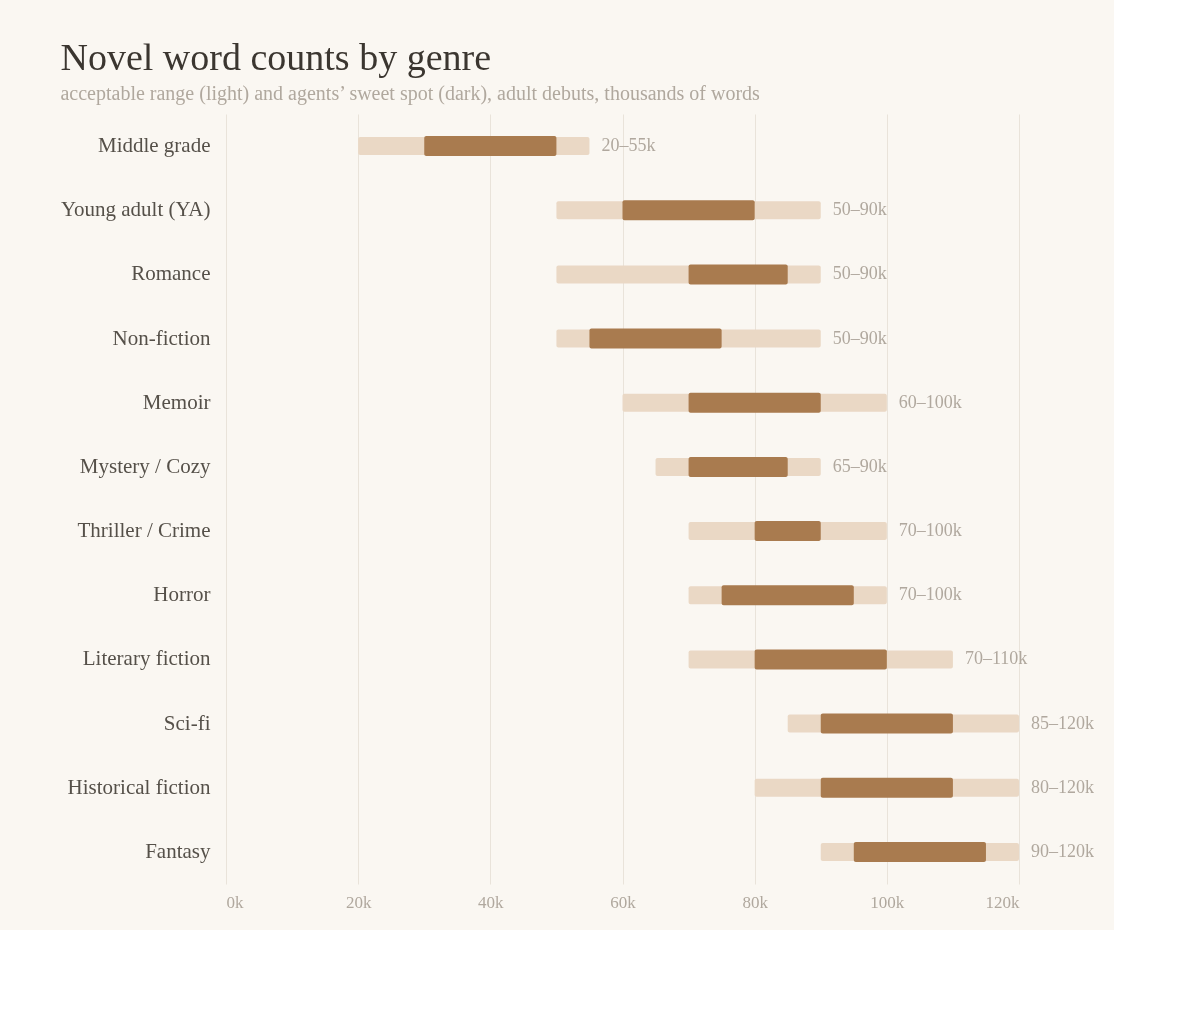 The image size is (1200, 1010). What do you see at coordinates (623, 902) in the screenshot?
I see `x-tick-label: 60k` at bounding box center [623, 902].